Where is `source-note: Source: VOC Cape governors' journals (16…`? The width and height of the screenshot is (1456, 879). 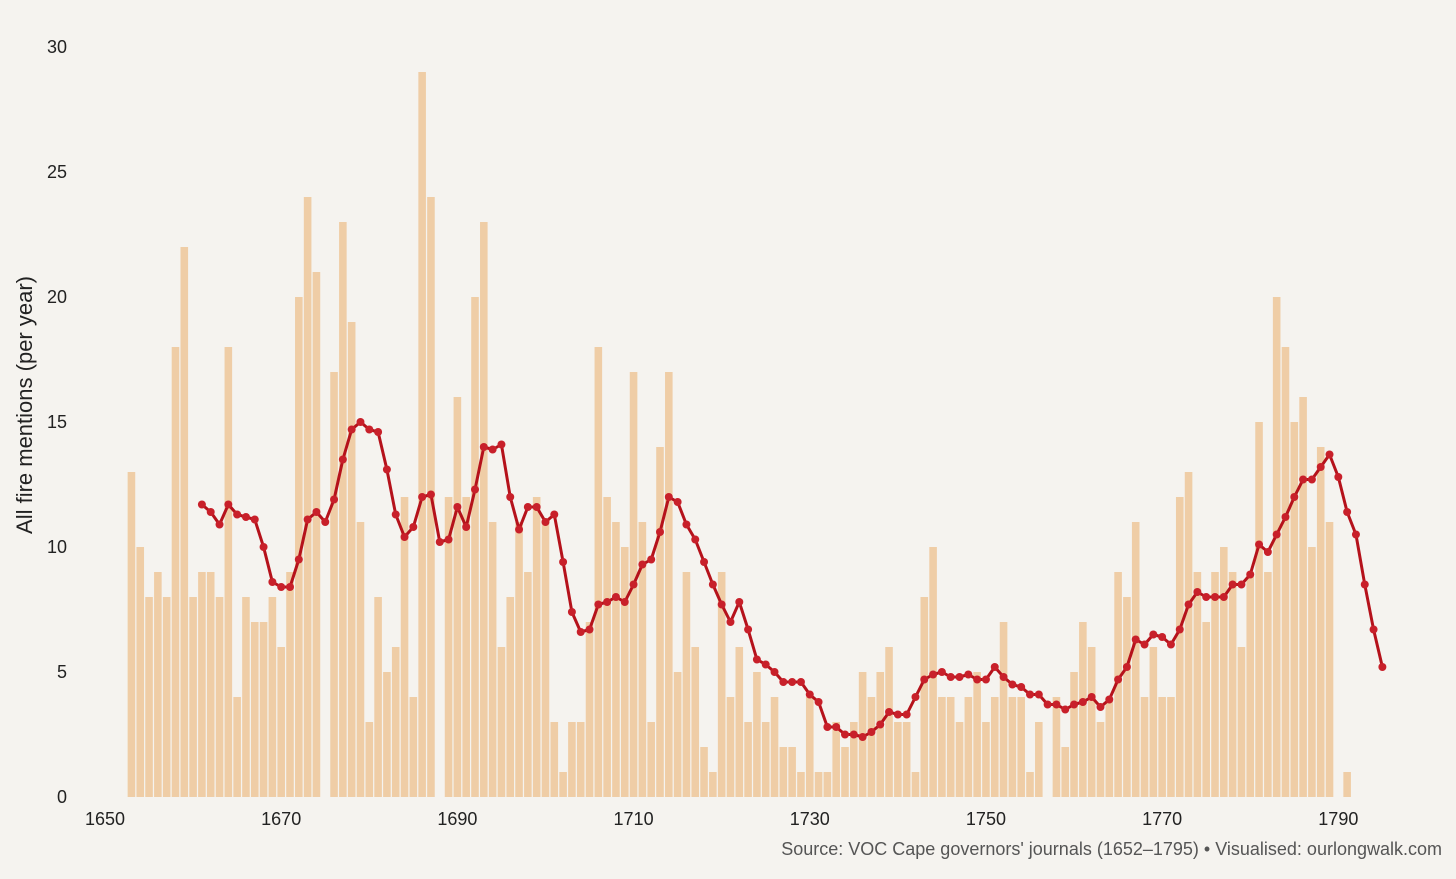
source-note: Source: VOC Cape governors' journals (16… is located at coordinates (1111, 849).